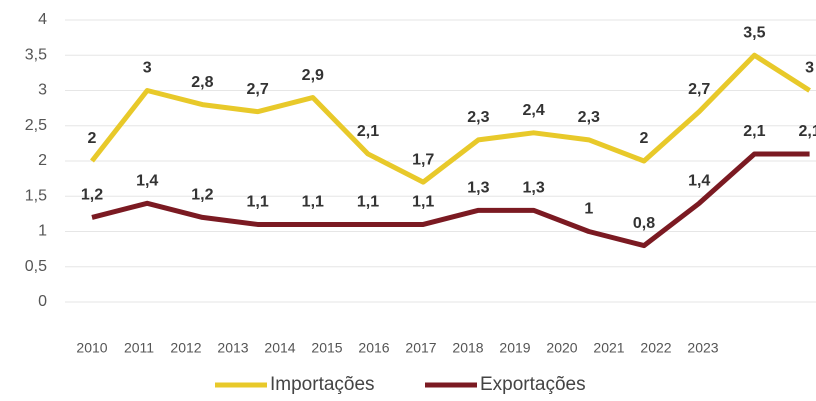  What do you see at coordinates (42, 160) in the screenshot?
I see `y-tick-label: 2` at bounding box center [42, 160].